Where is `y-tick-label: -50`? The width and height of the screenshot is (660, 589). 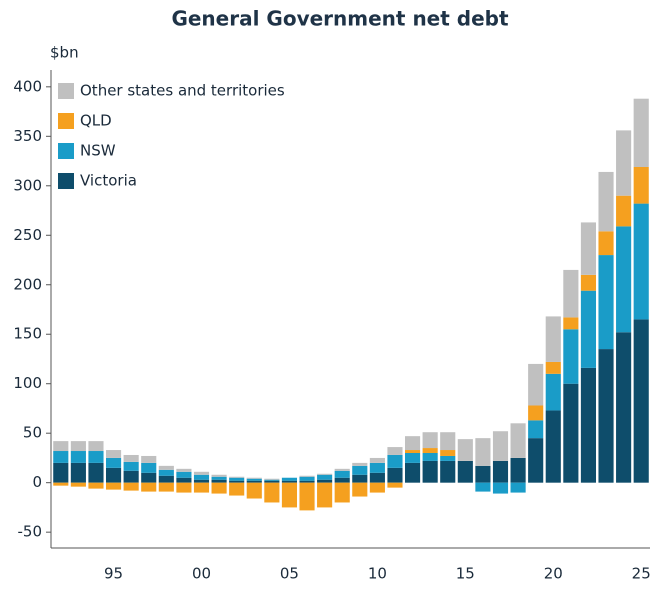 y-tick-label: -50 is located at coordinates (30, 532).